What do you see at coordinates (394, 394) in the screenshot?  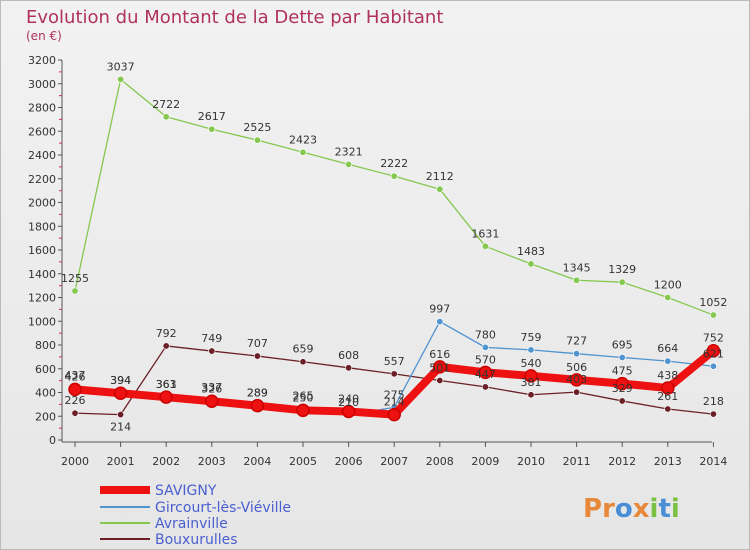 I see `data-label: 275` at bounding box center [394, 394].